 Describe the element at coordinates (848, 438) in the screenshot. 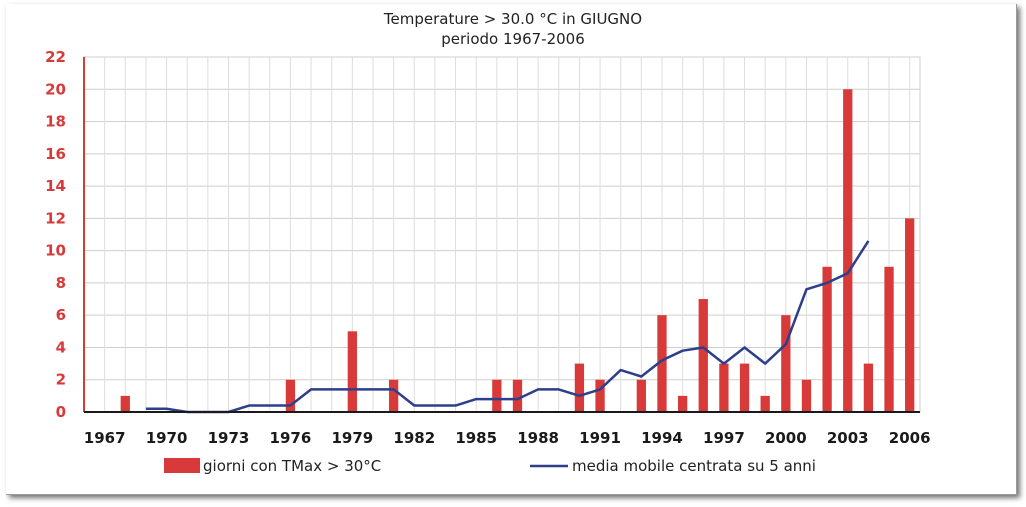

I see `x-tick-label: 2003` at that location.